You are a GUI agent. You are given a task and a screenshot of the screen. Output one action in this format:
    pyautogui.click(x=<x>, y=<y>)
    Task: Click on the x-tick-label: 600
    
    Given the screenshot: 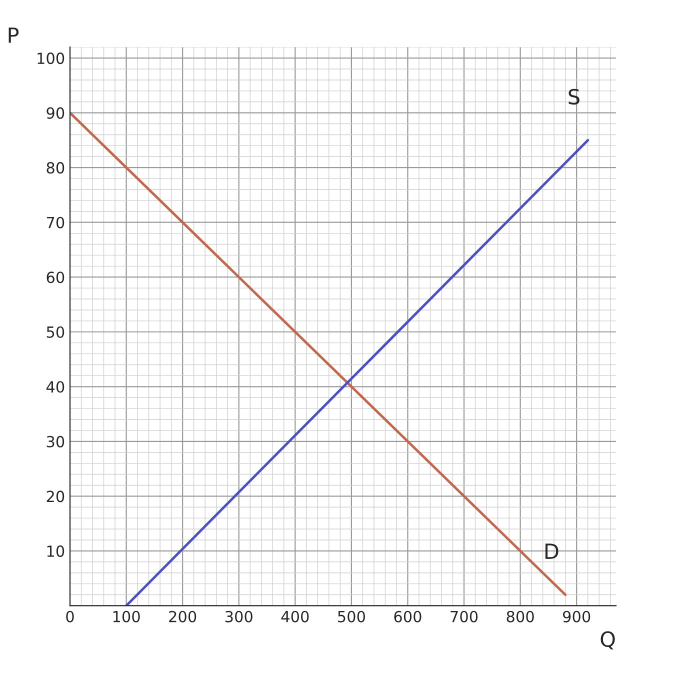 What is the action you would take?
    pyautogui.click(x=408, y=616)
    